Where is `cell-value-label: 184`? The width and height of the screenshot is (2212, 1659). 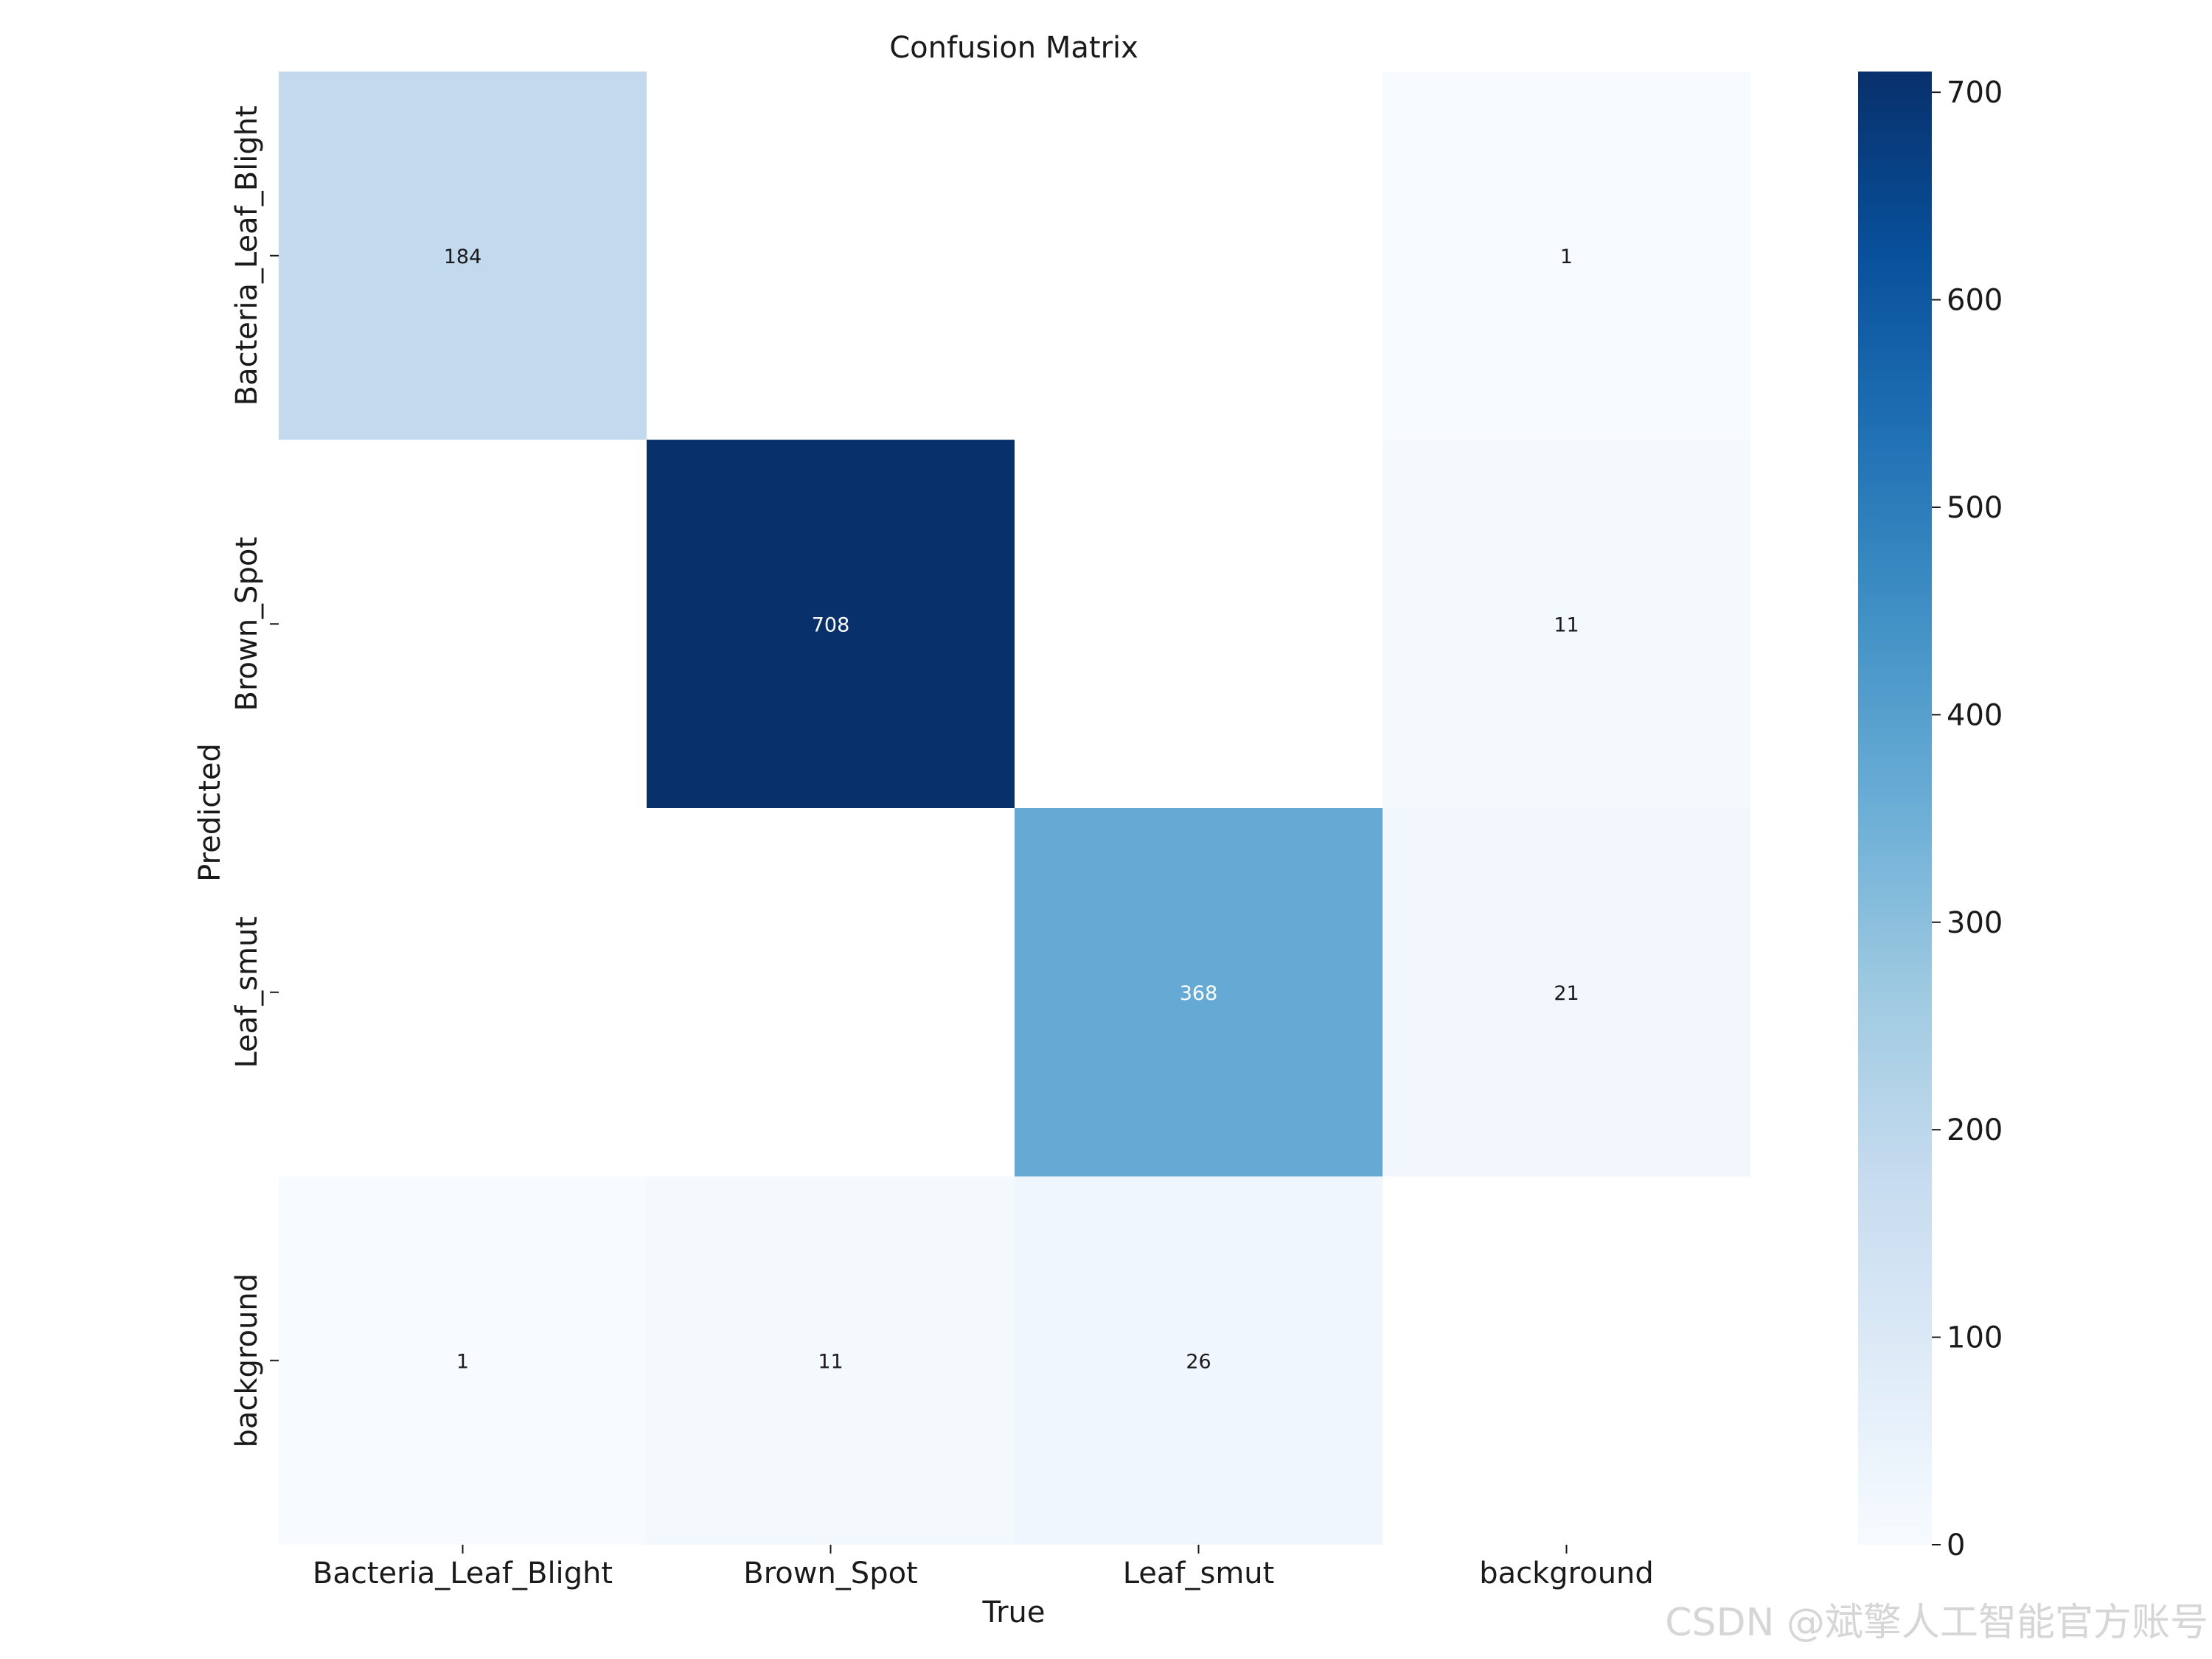
cell-value-label: 184 is located at coordinates (463, 257).